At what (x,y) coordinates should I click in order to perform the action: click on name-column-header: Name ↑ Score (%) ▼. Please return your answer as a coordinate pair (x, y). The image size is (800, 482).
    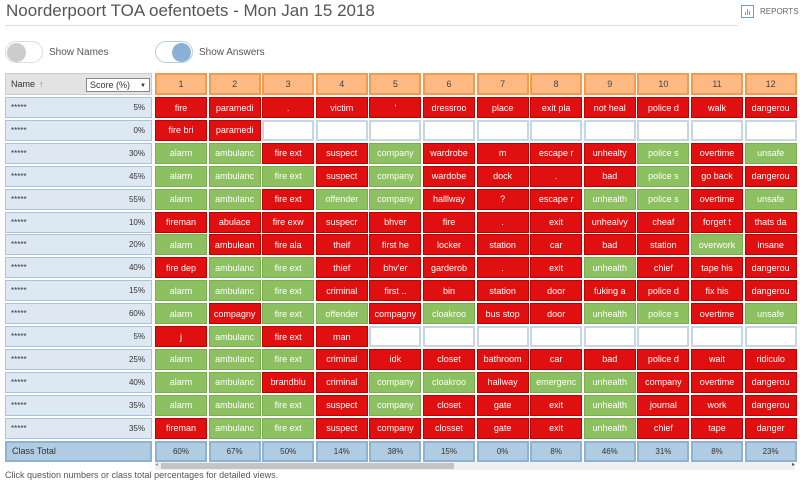
    Looking at the image, I should click on (78, 84).